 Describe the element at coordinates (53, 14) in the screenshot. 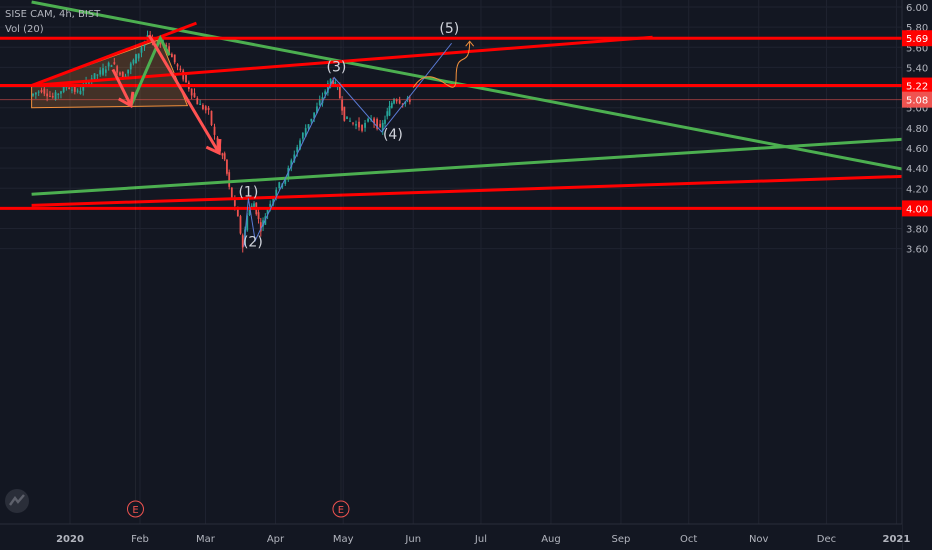

I see `symbol-title: SISE CAM, 4h, BIST` at that location.